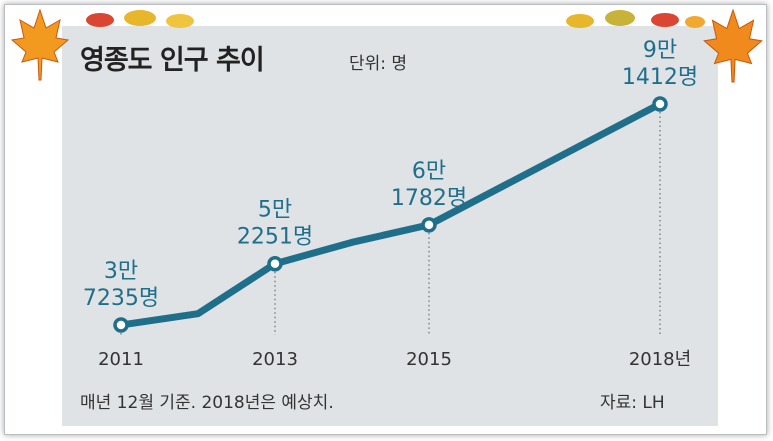  Describe the element at coordinates (429, 198) in the screenshot. I see `data-label-2-1: 1782명` at that location.